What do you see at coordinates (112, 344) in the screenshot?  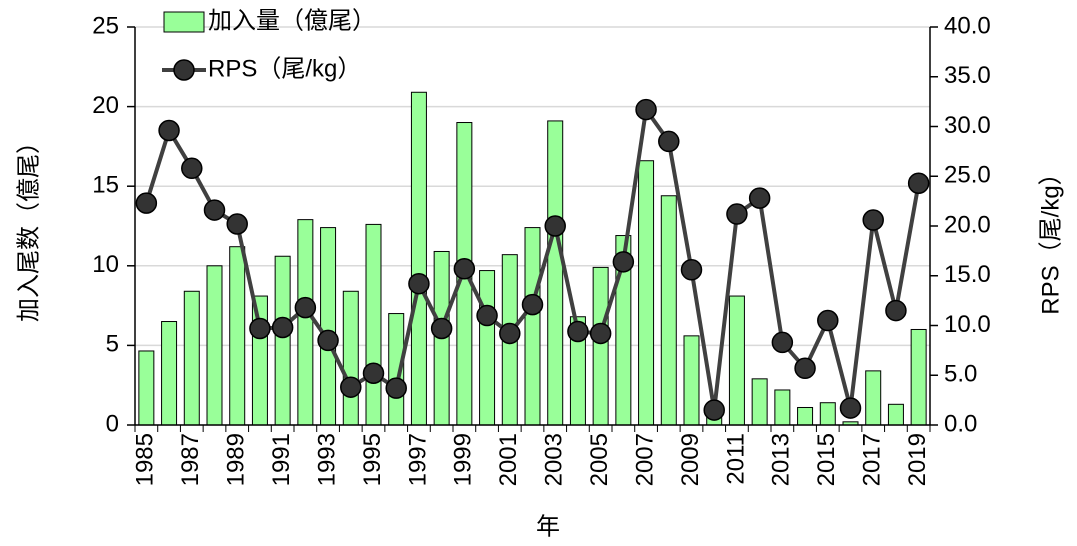 I see `y-tick-label: 5` at bounding box center [112, 344].